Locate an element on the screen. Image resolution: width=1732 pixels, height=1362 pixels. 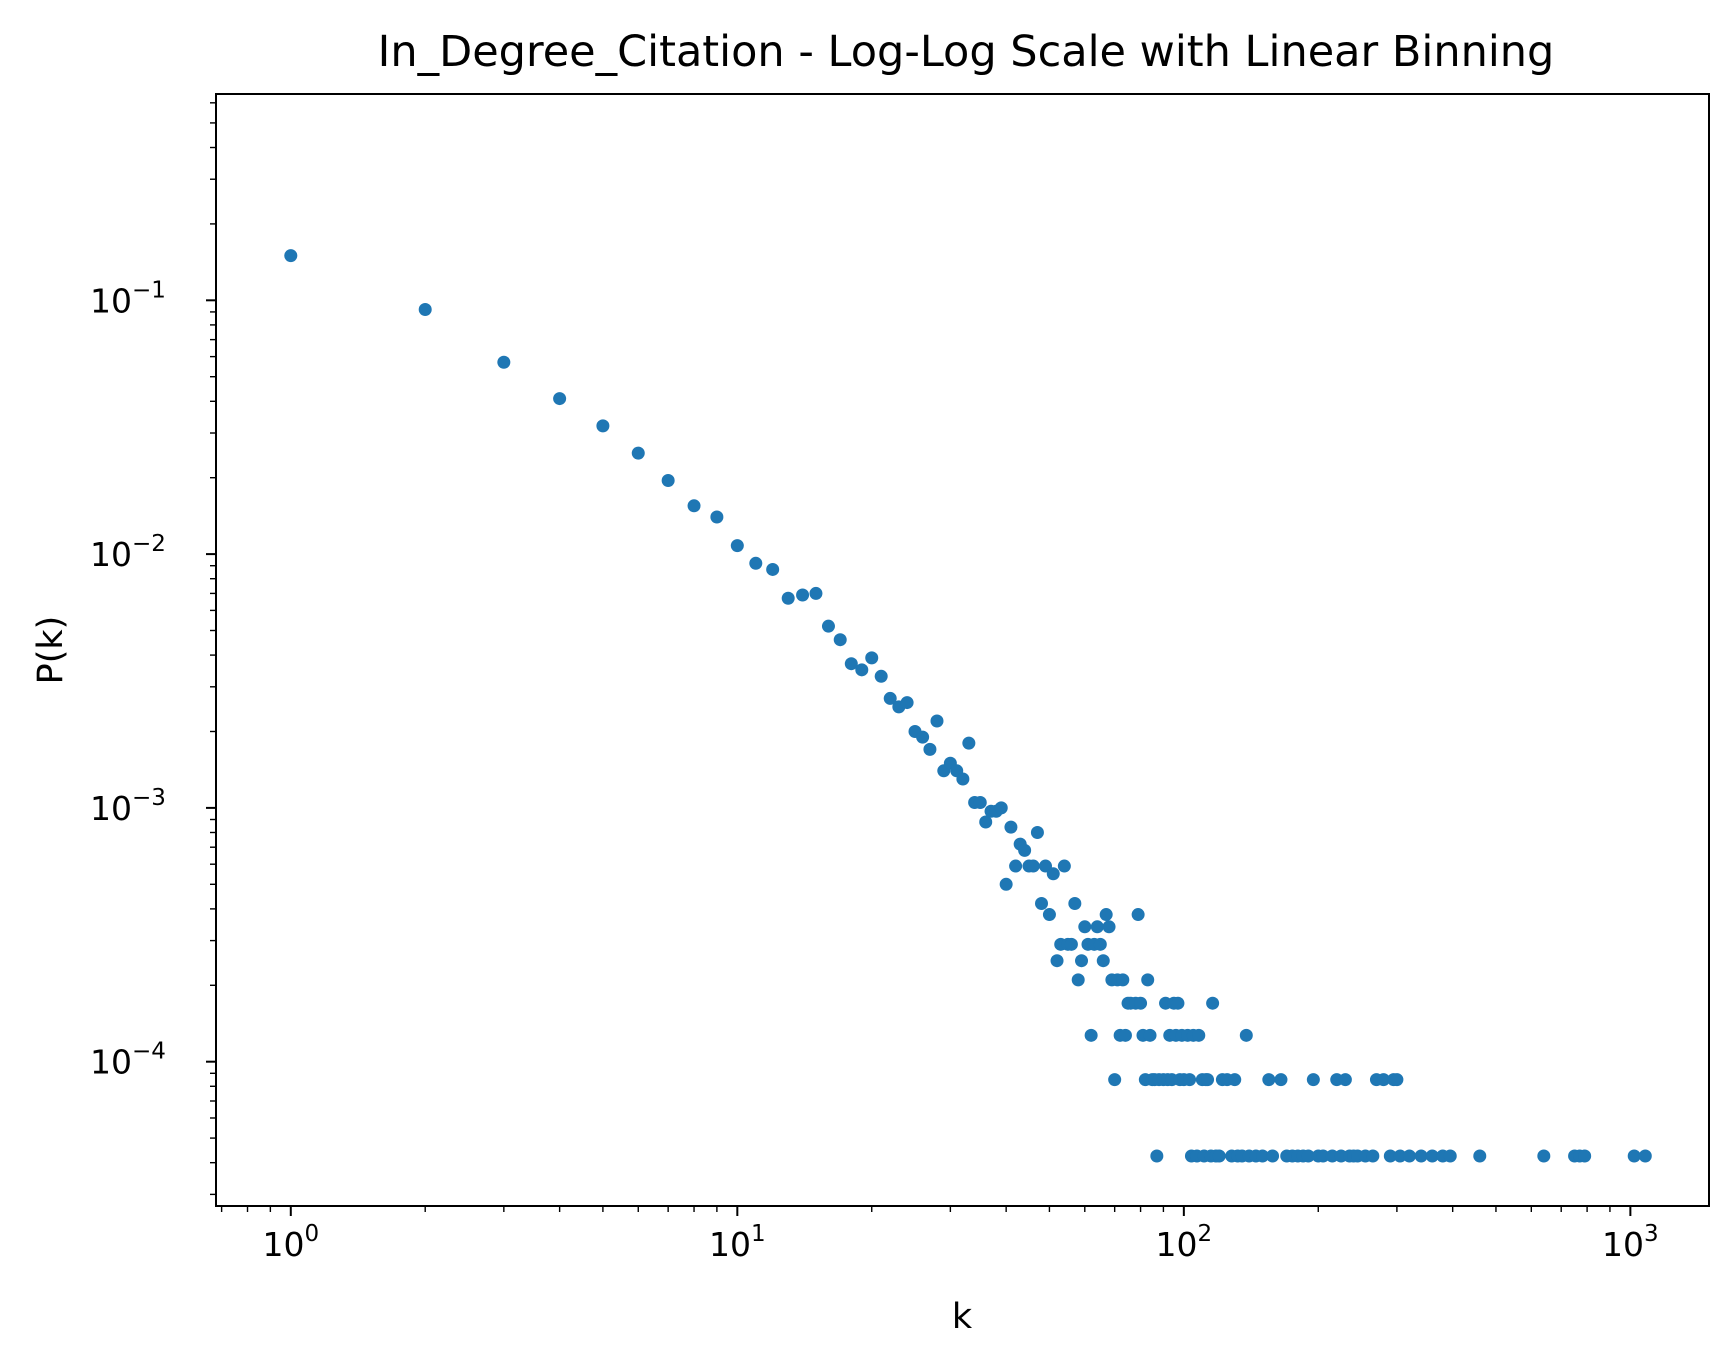
x-axis-label: k is located at coordinates (962, 1317).